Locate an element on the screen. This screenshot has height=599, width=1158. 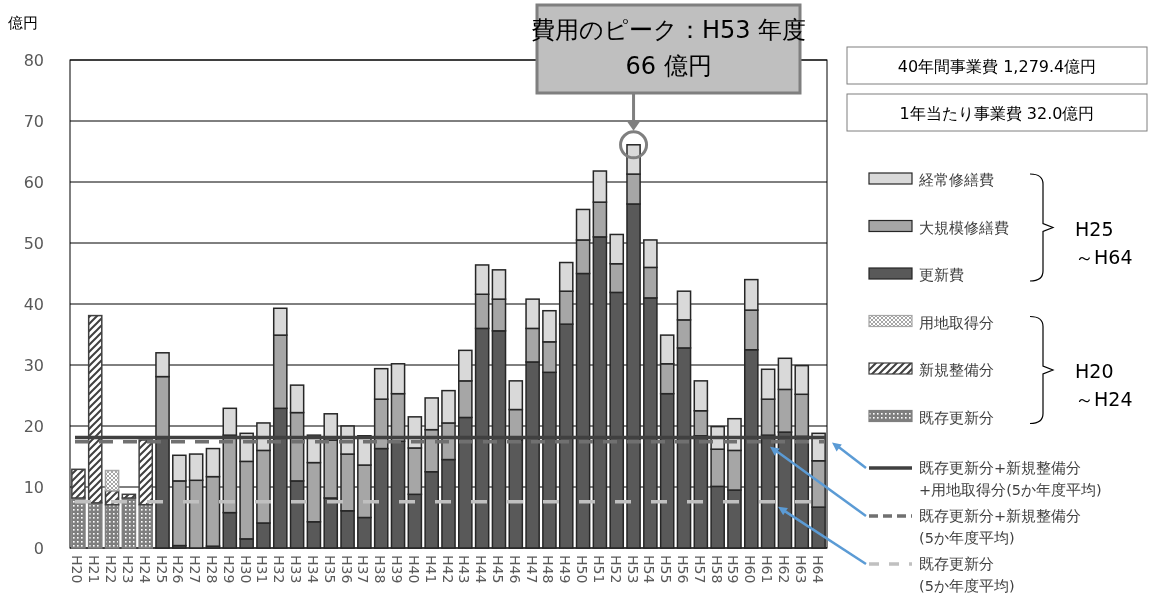
x-tick-label: H43 is located at coordinates (464, 569).